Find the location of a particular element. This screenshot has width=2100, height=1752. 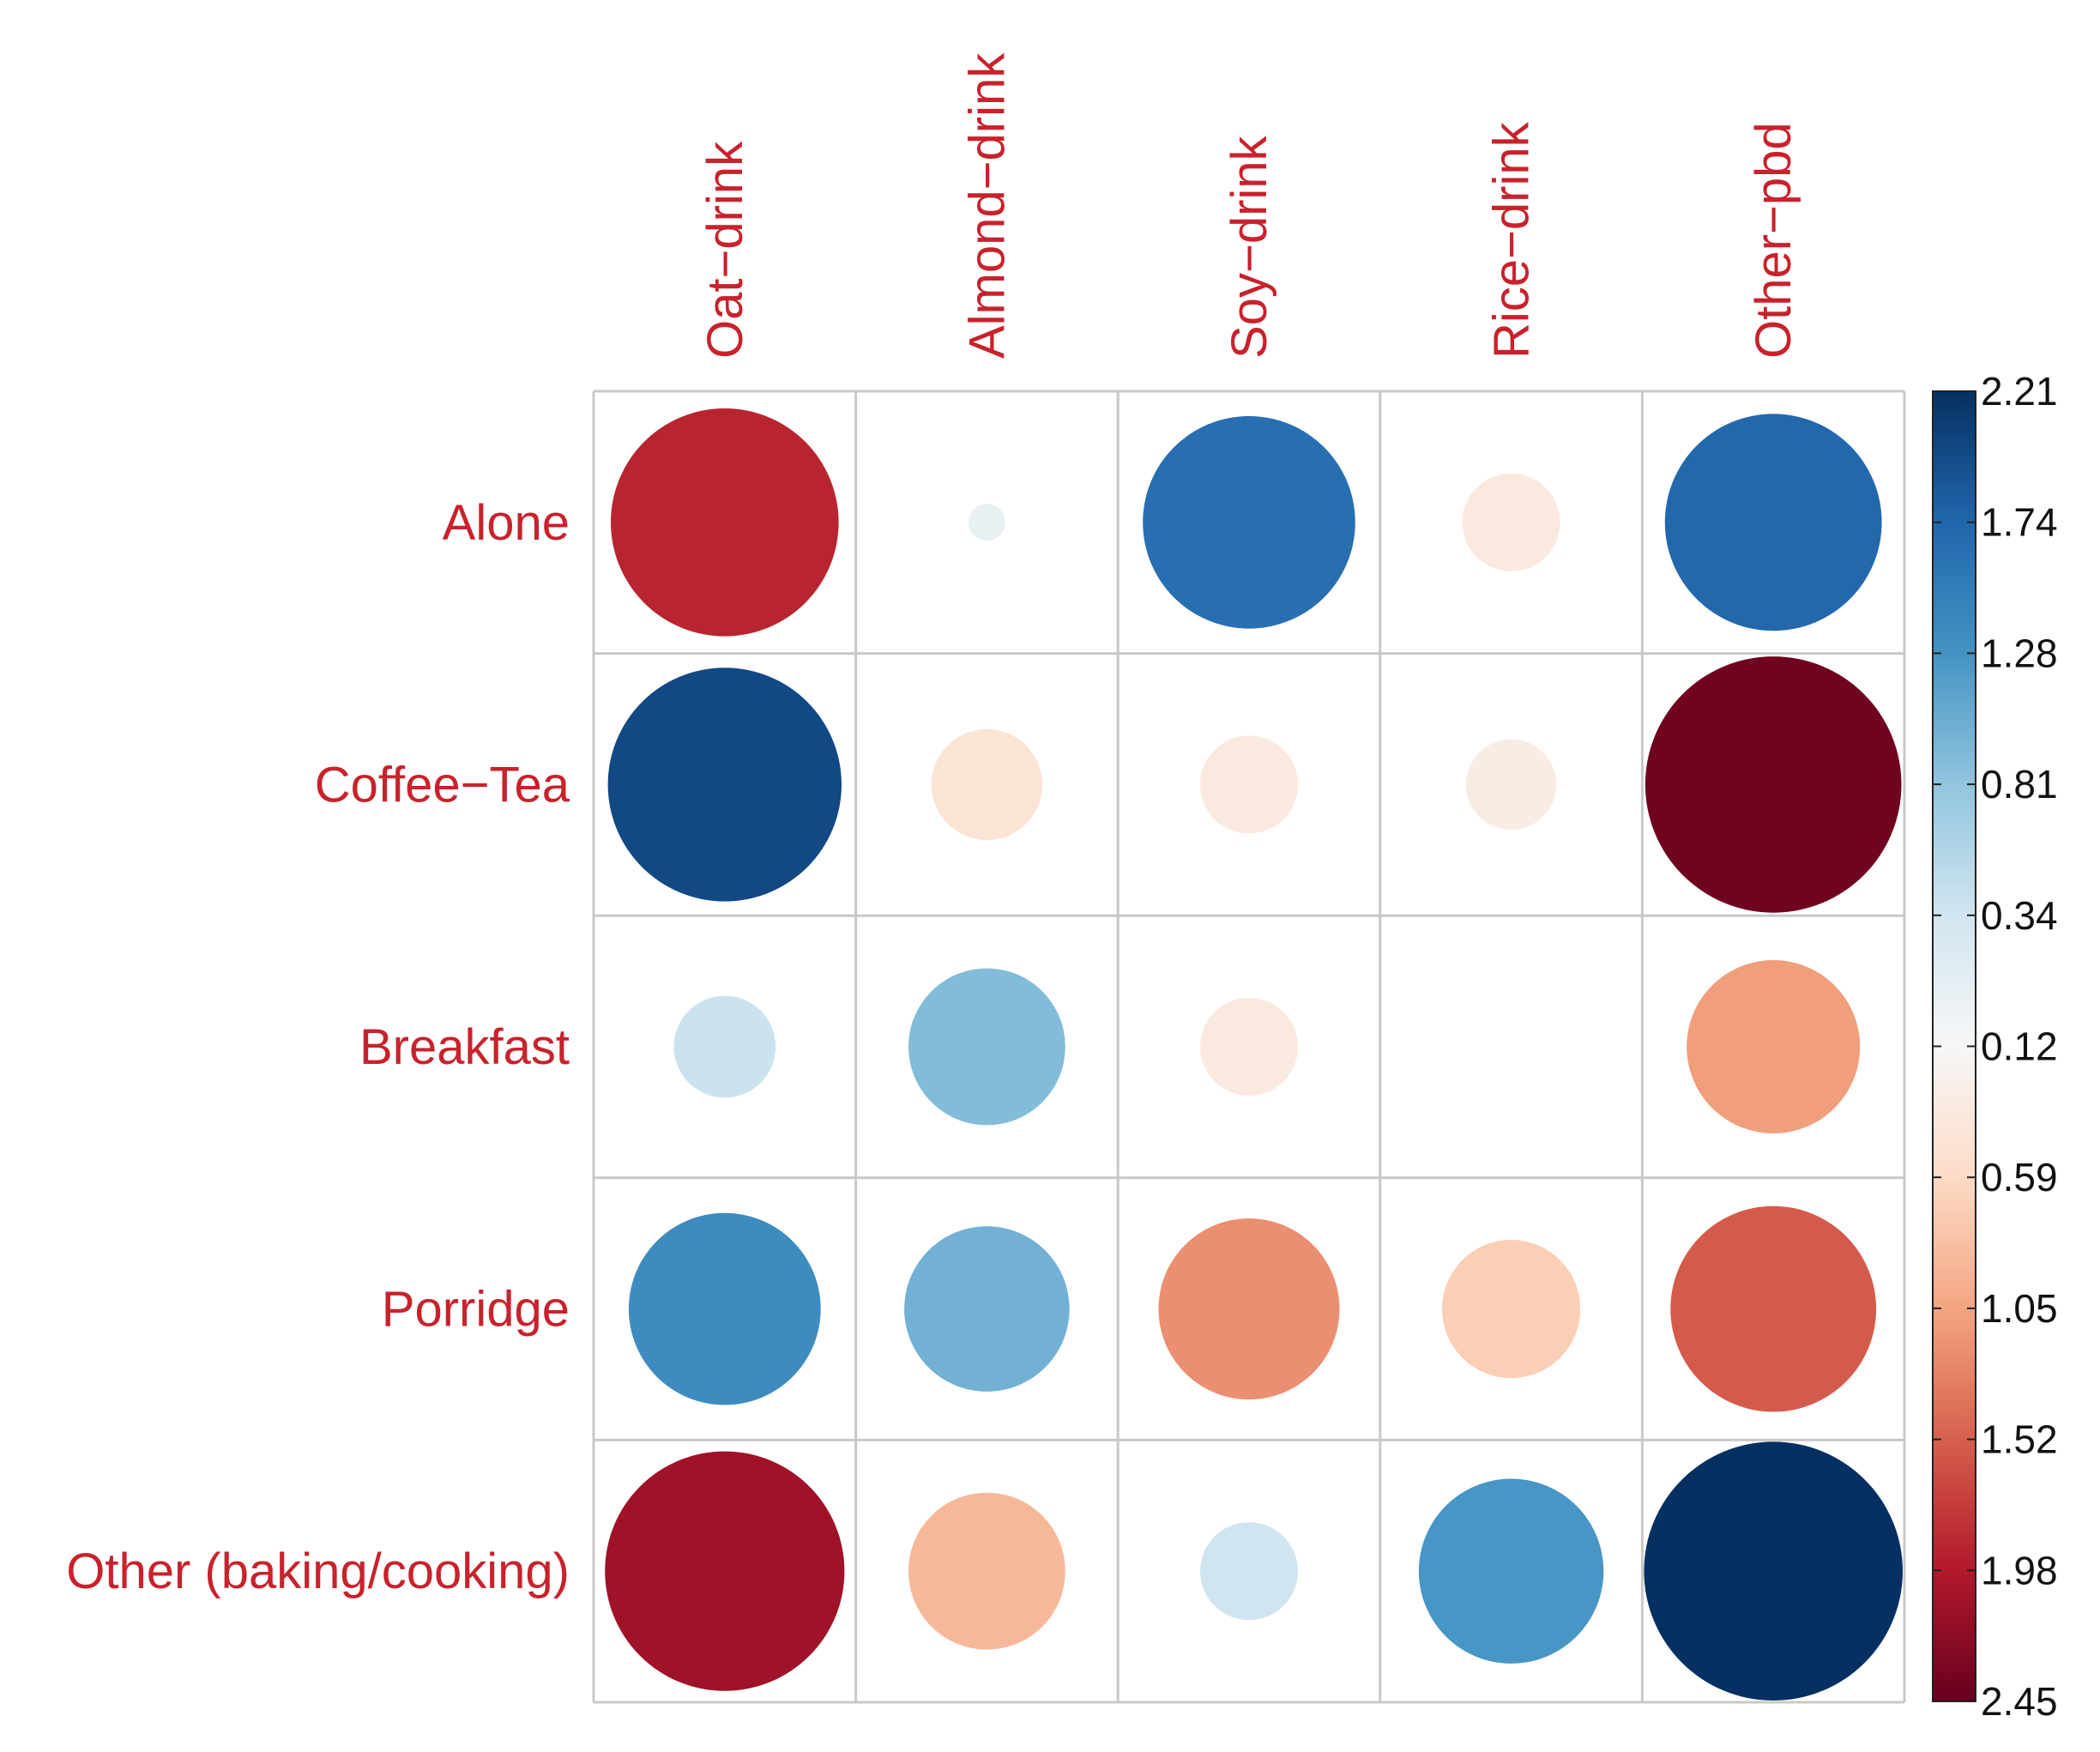

row-label: Alone is located at coordinates (506, 523).